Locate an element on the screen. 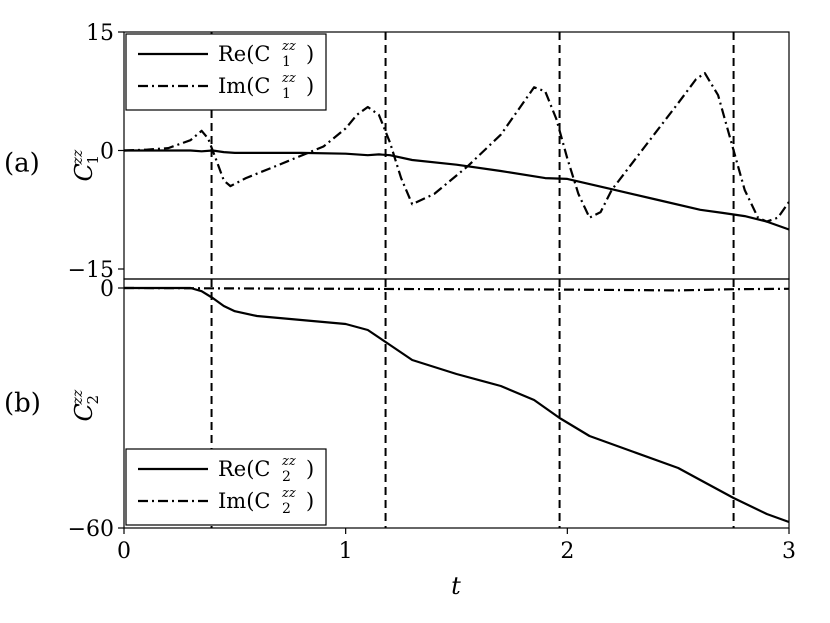  y-tick-label: 15 is located at coordinates (100, 33).